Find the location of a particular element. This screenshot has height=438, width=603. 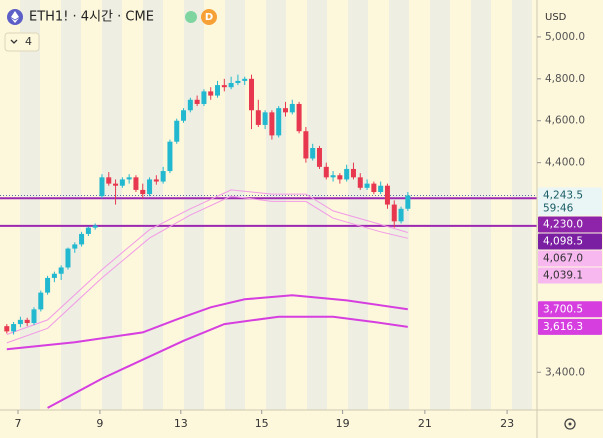

y-tick-label: 4,400.0 is located at coordinates (565, 163).